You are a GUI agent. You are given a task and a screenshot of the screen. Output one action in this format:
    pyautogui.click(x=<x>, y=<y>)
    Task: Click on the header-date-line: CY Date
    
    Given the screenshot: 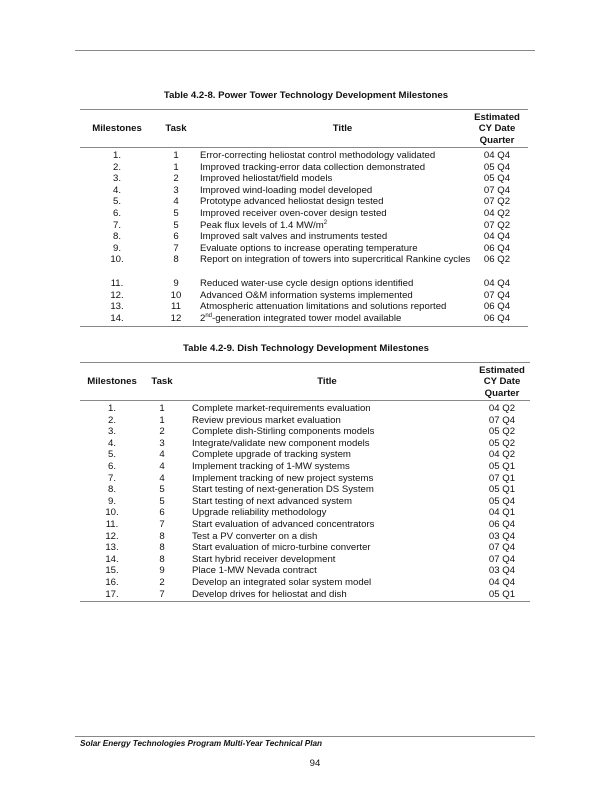 What is the action you would take?
    pyautogui.click(x=502, y=382)
    